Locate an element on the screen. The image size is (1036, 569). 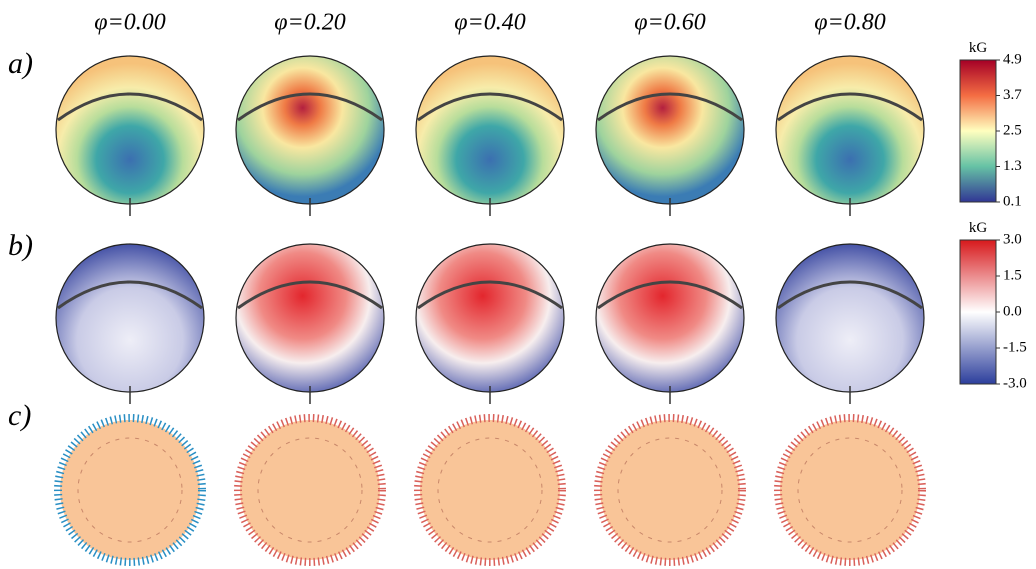
row-label: b) is located at coordinates (20, 245).